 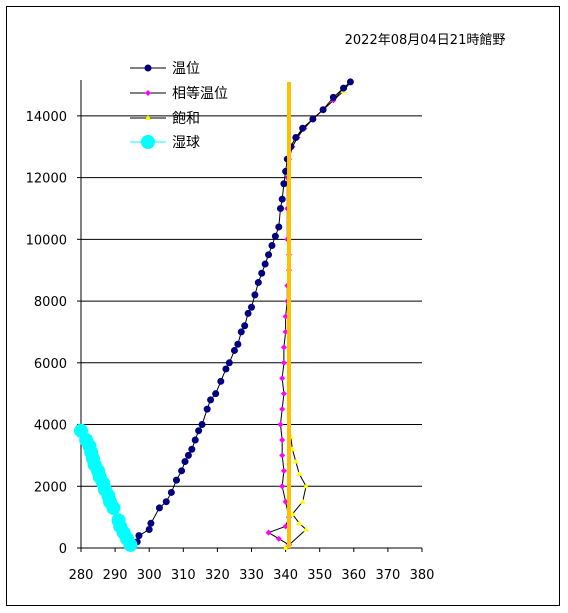 I want to click on x-tick-label: 330, so click(x=251, y=575).